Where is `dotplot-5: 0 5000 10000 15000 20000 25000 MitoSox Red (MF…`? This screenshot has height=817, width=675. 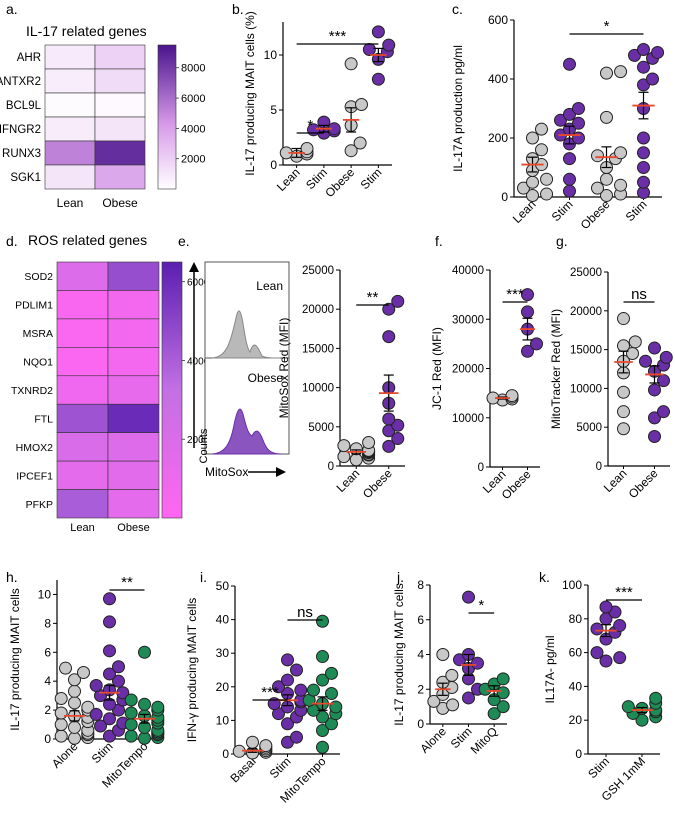
dotplot-5: 0 5000 10000 15000 20000 25000 MitoSox Red (MF… is located at coordinates (341, 383).